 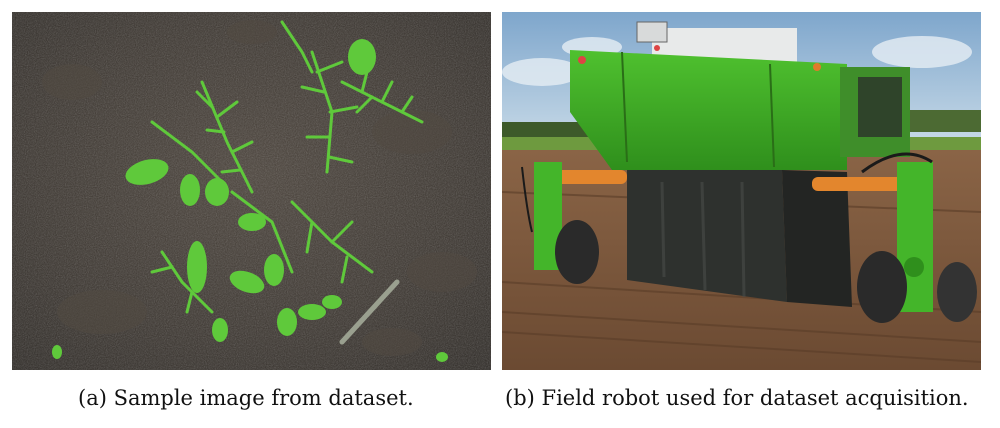 I want to click on caption-a: (a) Sample image from dataset., so click(x=246, y=398).